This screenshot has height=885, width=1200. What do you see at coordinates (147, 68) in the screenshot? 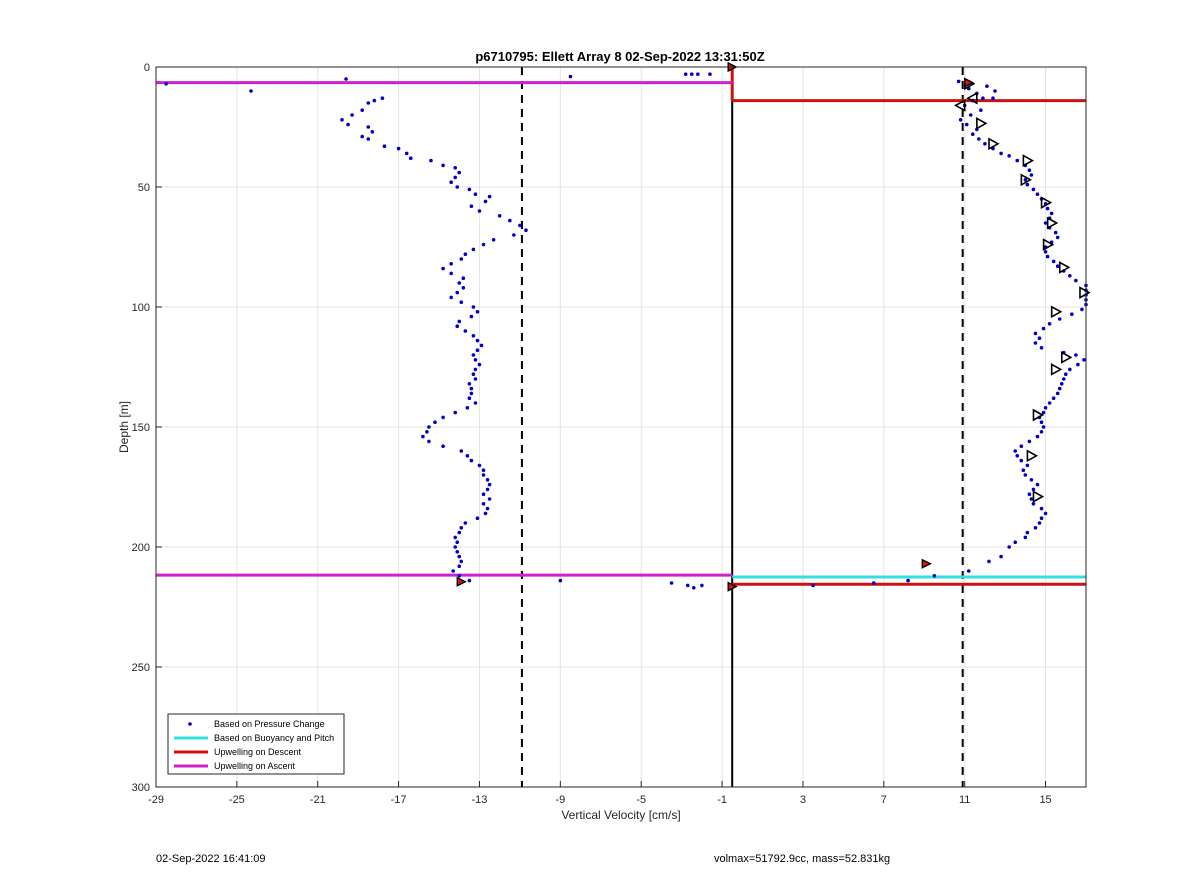
I see `y-tick-label: 0` at bounding box center [147, 68].